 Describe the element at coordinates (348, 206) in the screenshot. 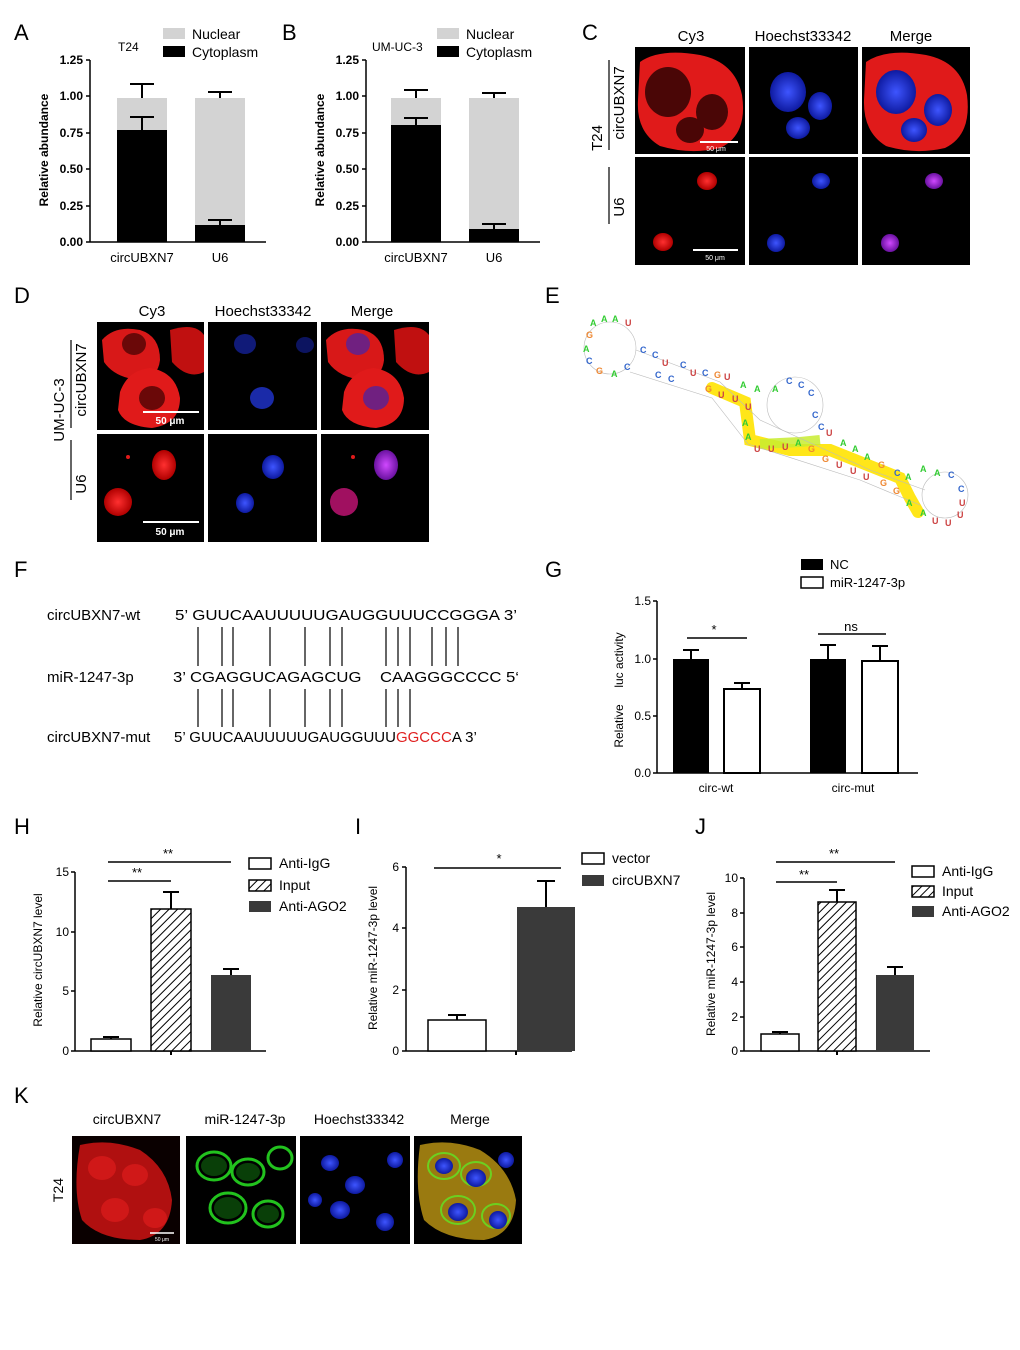

I see `panel-b-ytick-label: 0.25` at that location.